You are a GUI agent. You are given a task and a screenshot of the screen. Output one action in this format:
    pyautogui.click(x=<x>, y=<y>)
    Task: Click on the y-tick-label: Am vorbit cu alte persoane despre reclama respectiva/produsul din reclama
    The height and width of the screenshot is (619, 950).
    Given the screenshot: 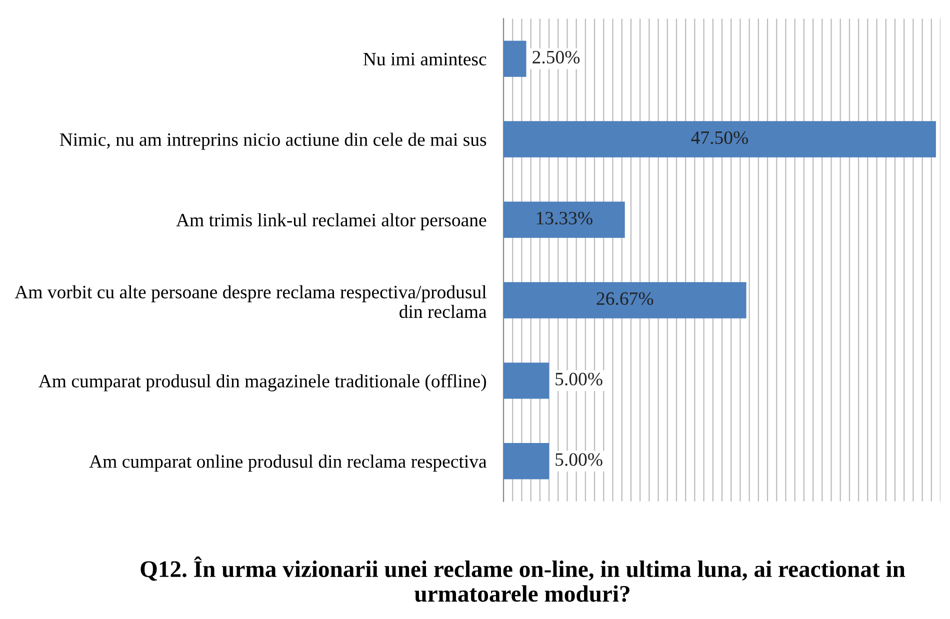 What is the action you would take?
    pyautogui.click(x=250, y=301)
    